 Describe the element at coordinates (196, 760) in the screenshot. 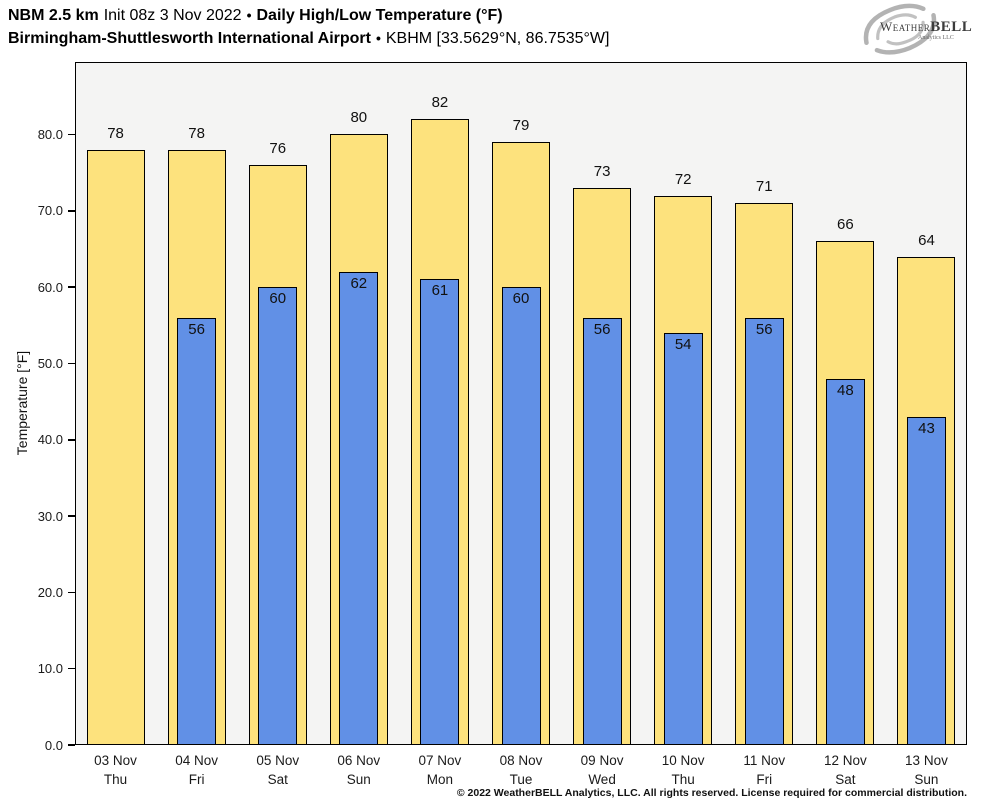

I see `x-tick-date: 04 Nov` at that location.